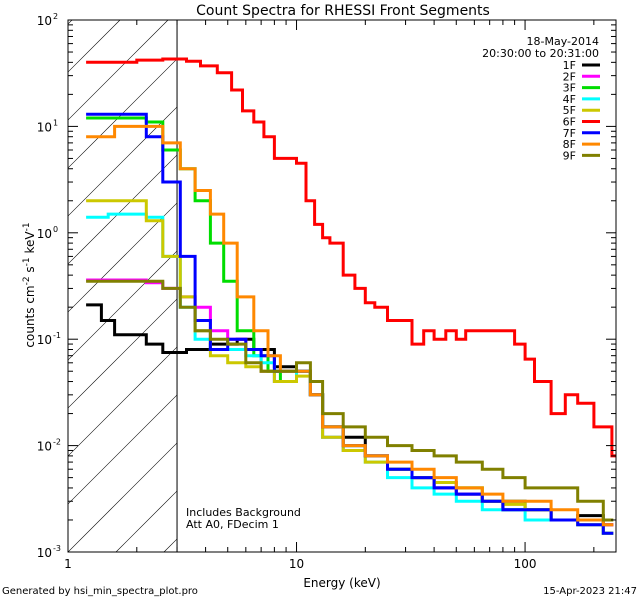 This screenshot has width=640, height=600. I want to click on date-label: 18-May-2014, so click(563, 41).